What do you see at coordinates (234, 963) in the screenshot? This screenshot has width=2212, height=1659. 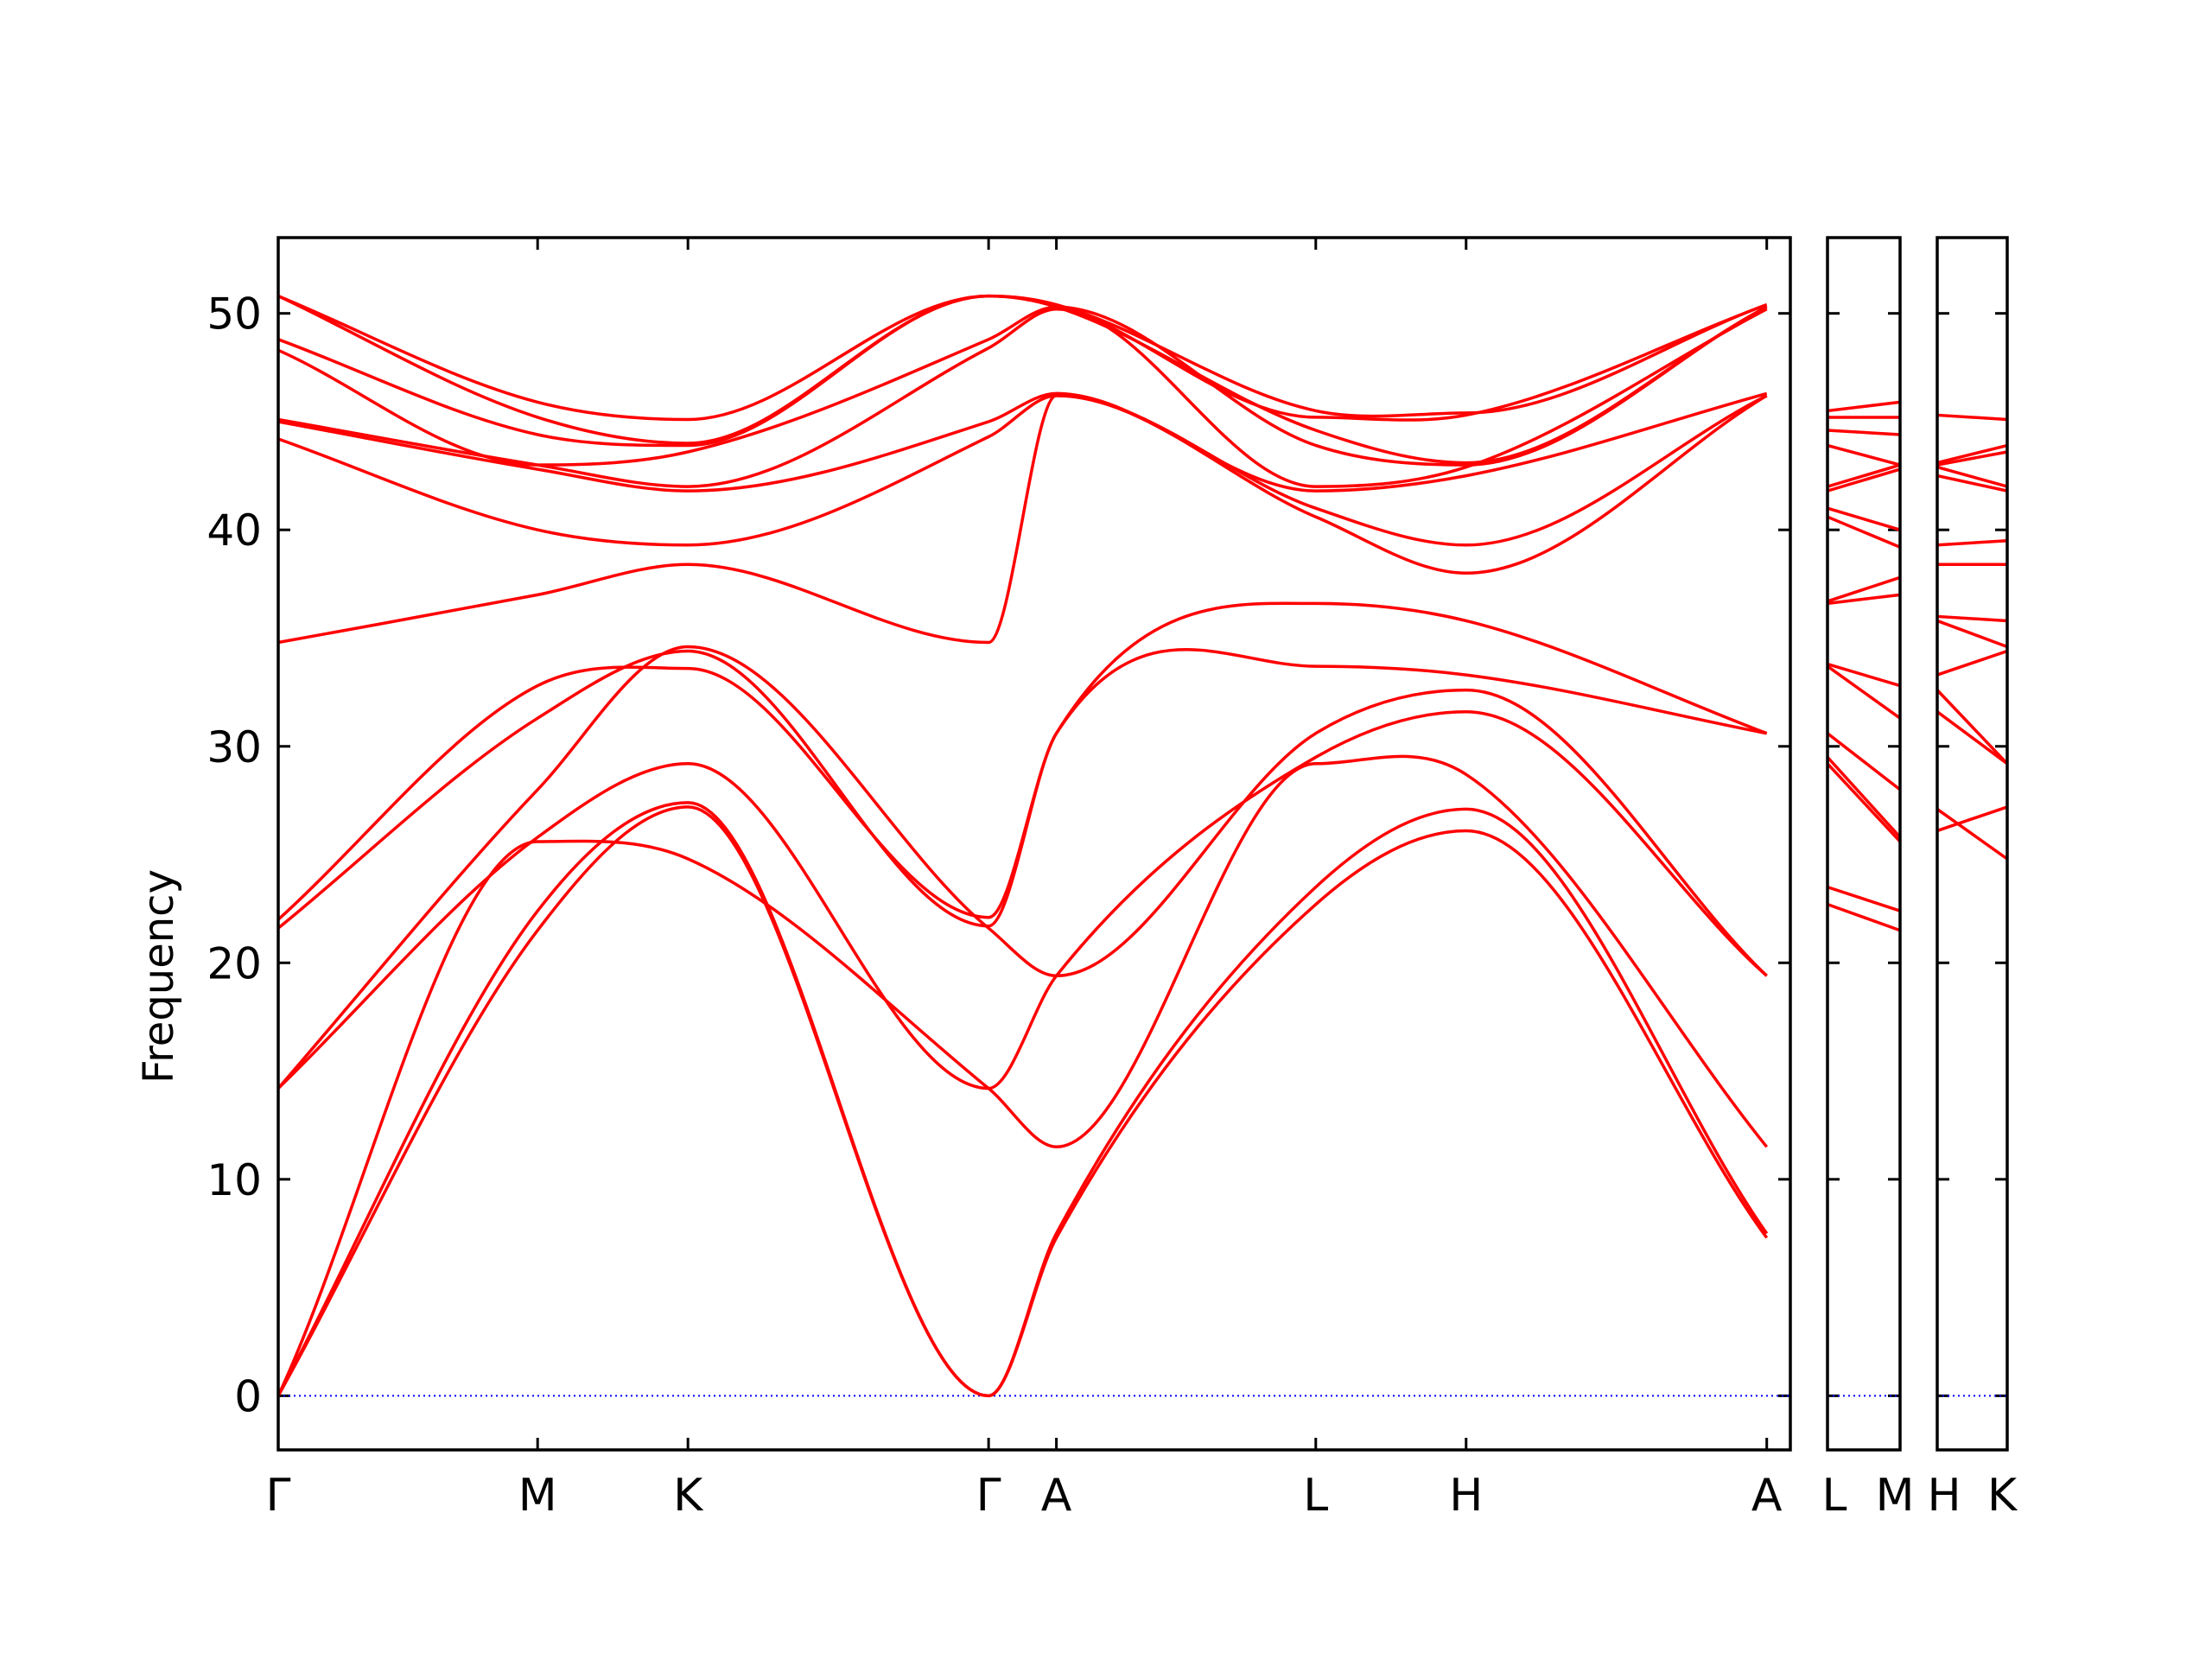 I see `y-tick-label: 20` at bounding box center [234, 963].